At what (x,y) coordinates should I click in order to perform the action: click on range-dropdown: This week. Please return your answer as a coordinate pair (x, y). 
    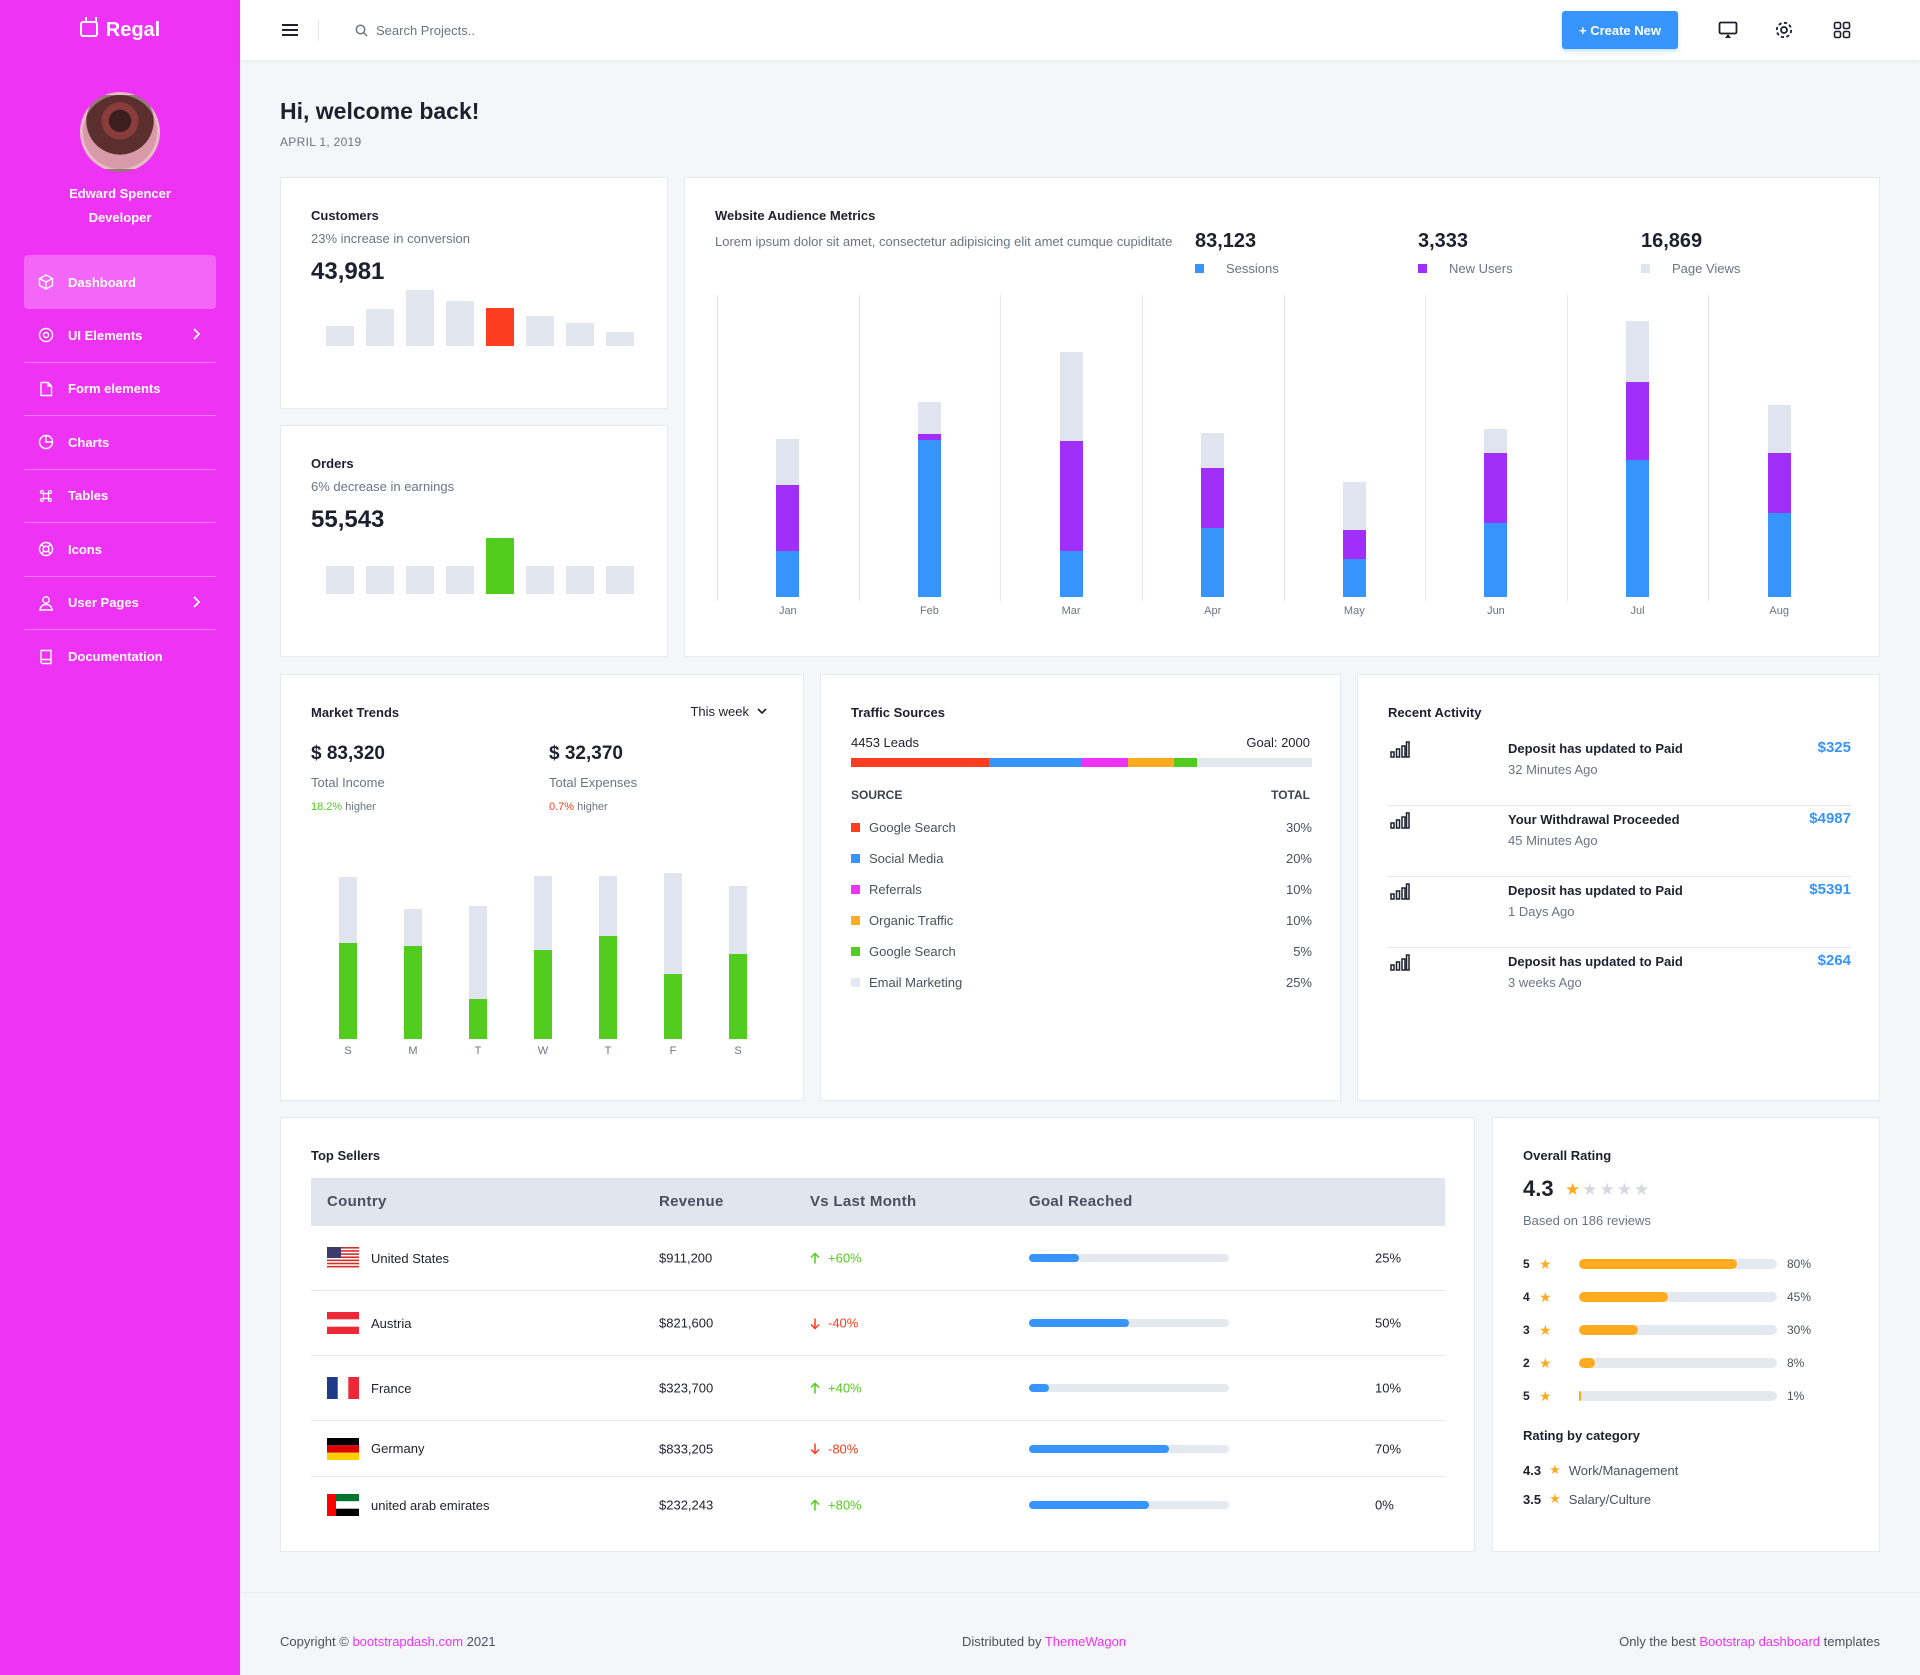
    Looking at the image, I should click on (728, 711).